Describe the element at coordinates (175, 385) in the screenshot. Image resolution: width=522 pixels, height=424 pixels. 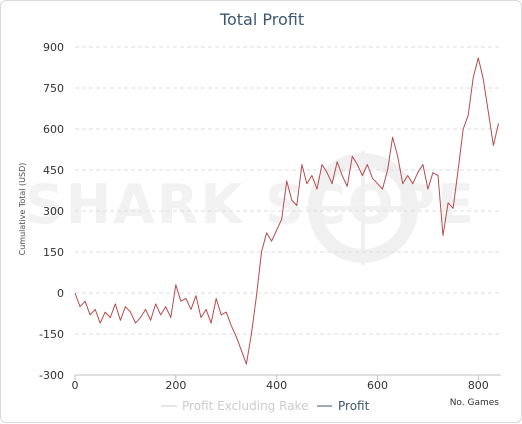
I see `x-tick-label: 200` at that location.